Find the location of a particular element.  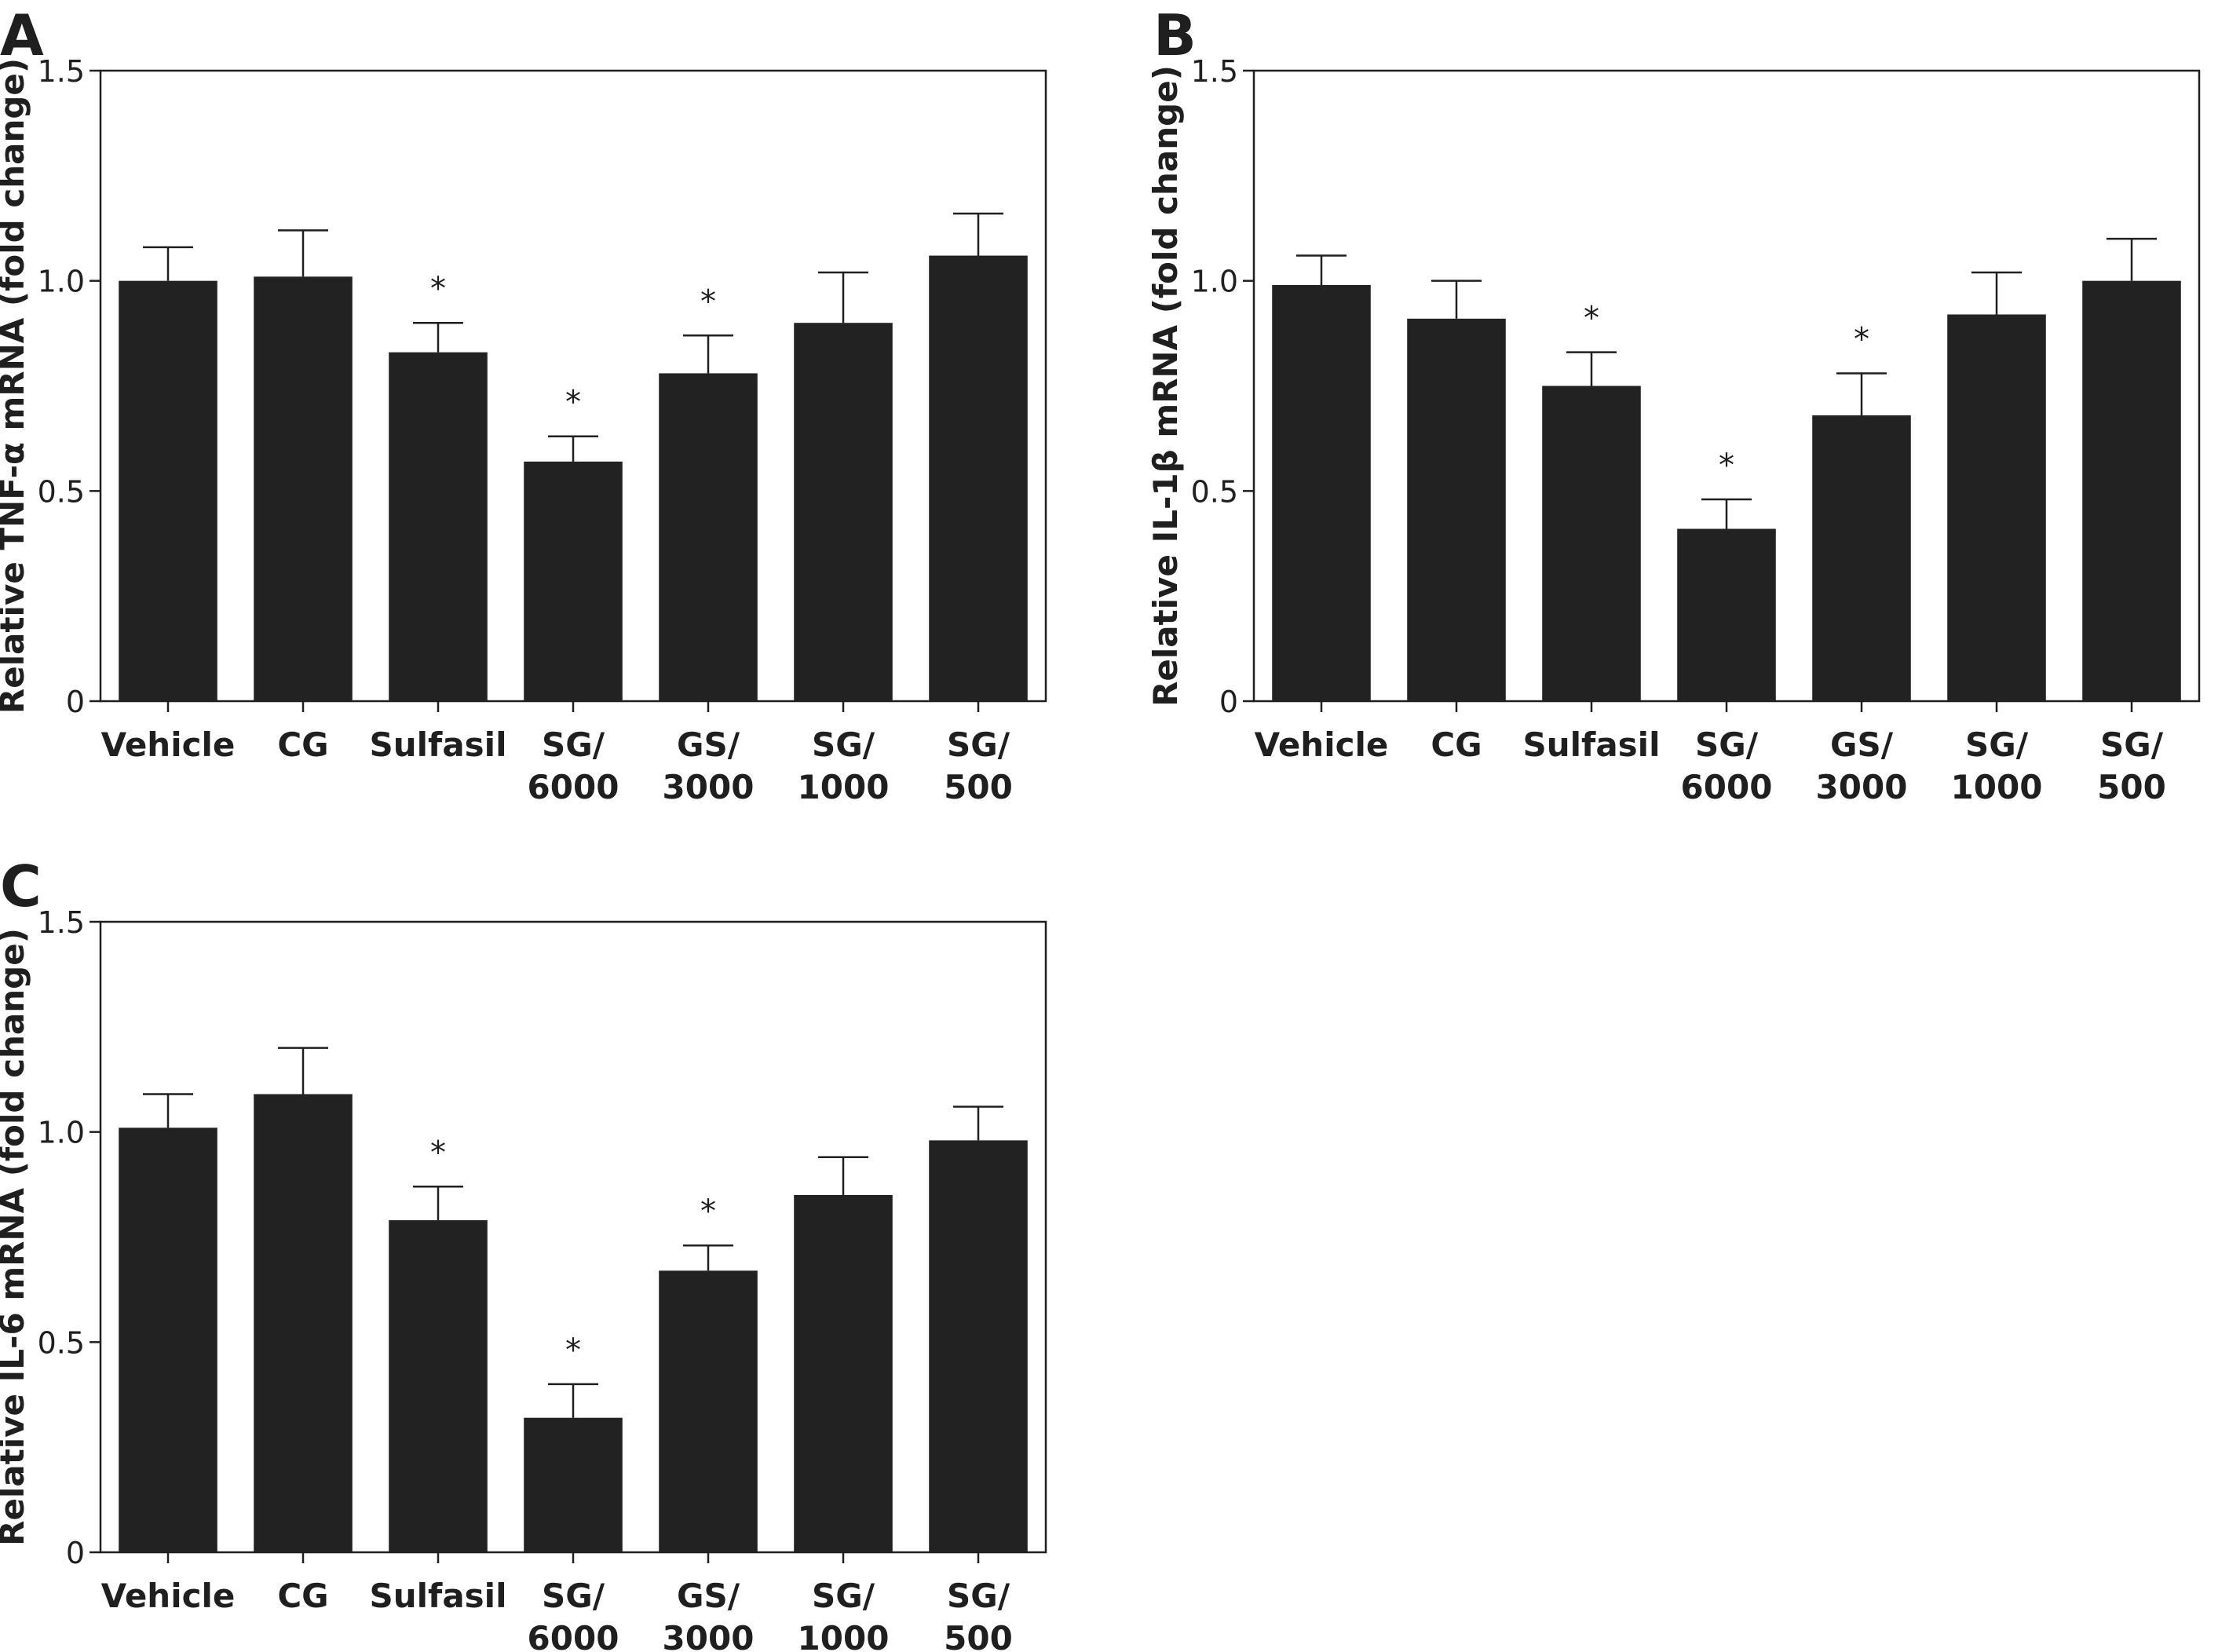

y-axis-label: Relative IL-1β mRNA (fold change) is located at coordinates (1165, 386).